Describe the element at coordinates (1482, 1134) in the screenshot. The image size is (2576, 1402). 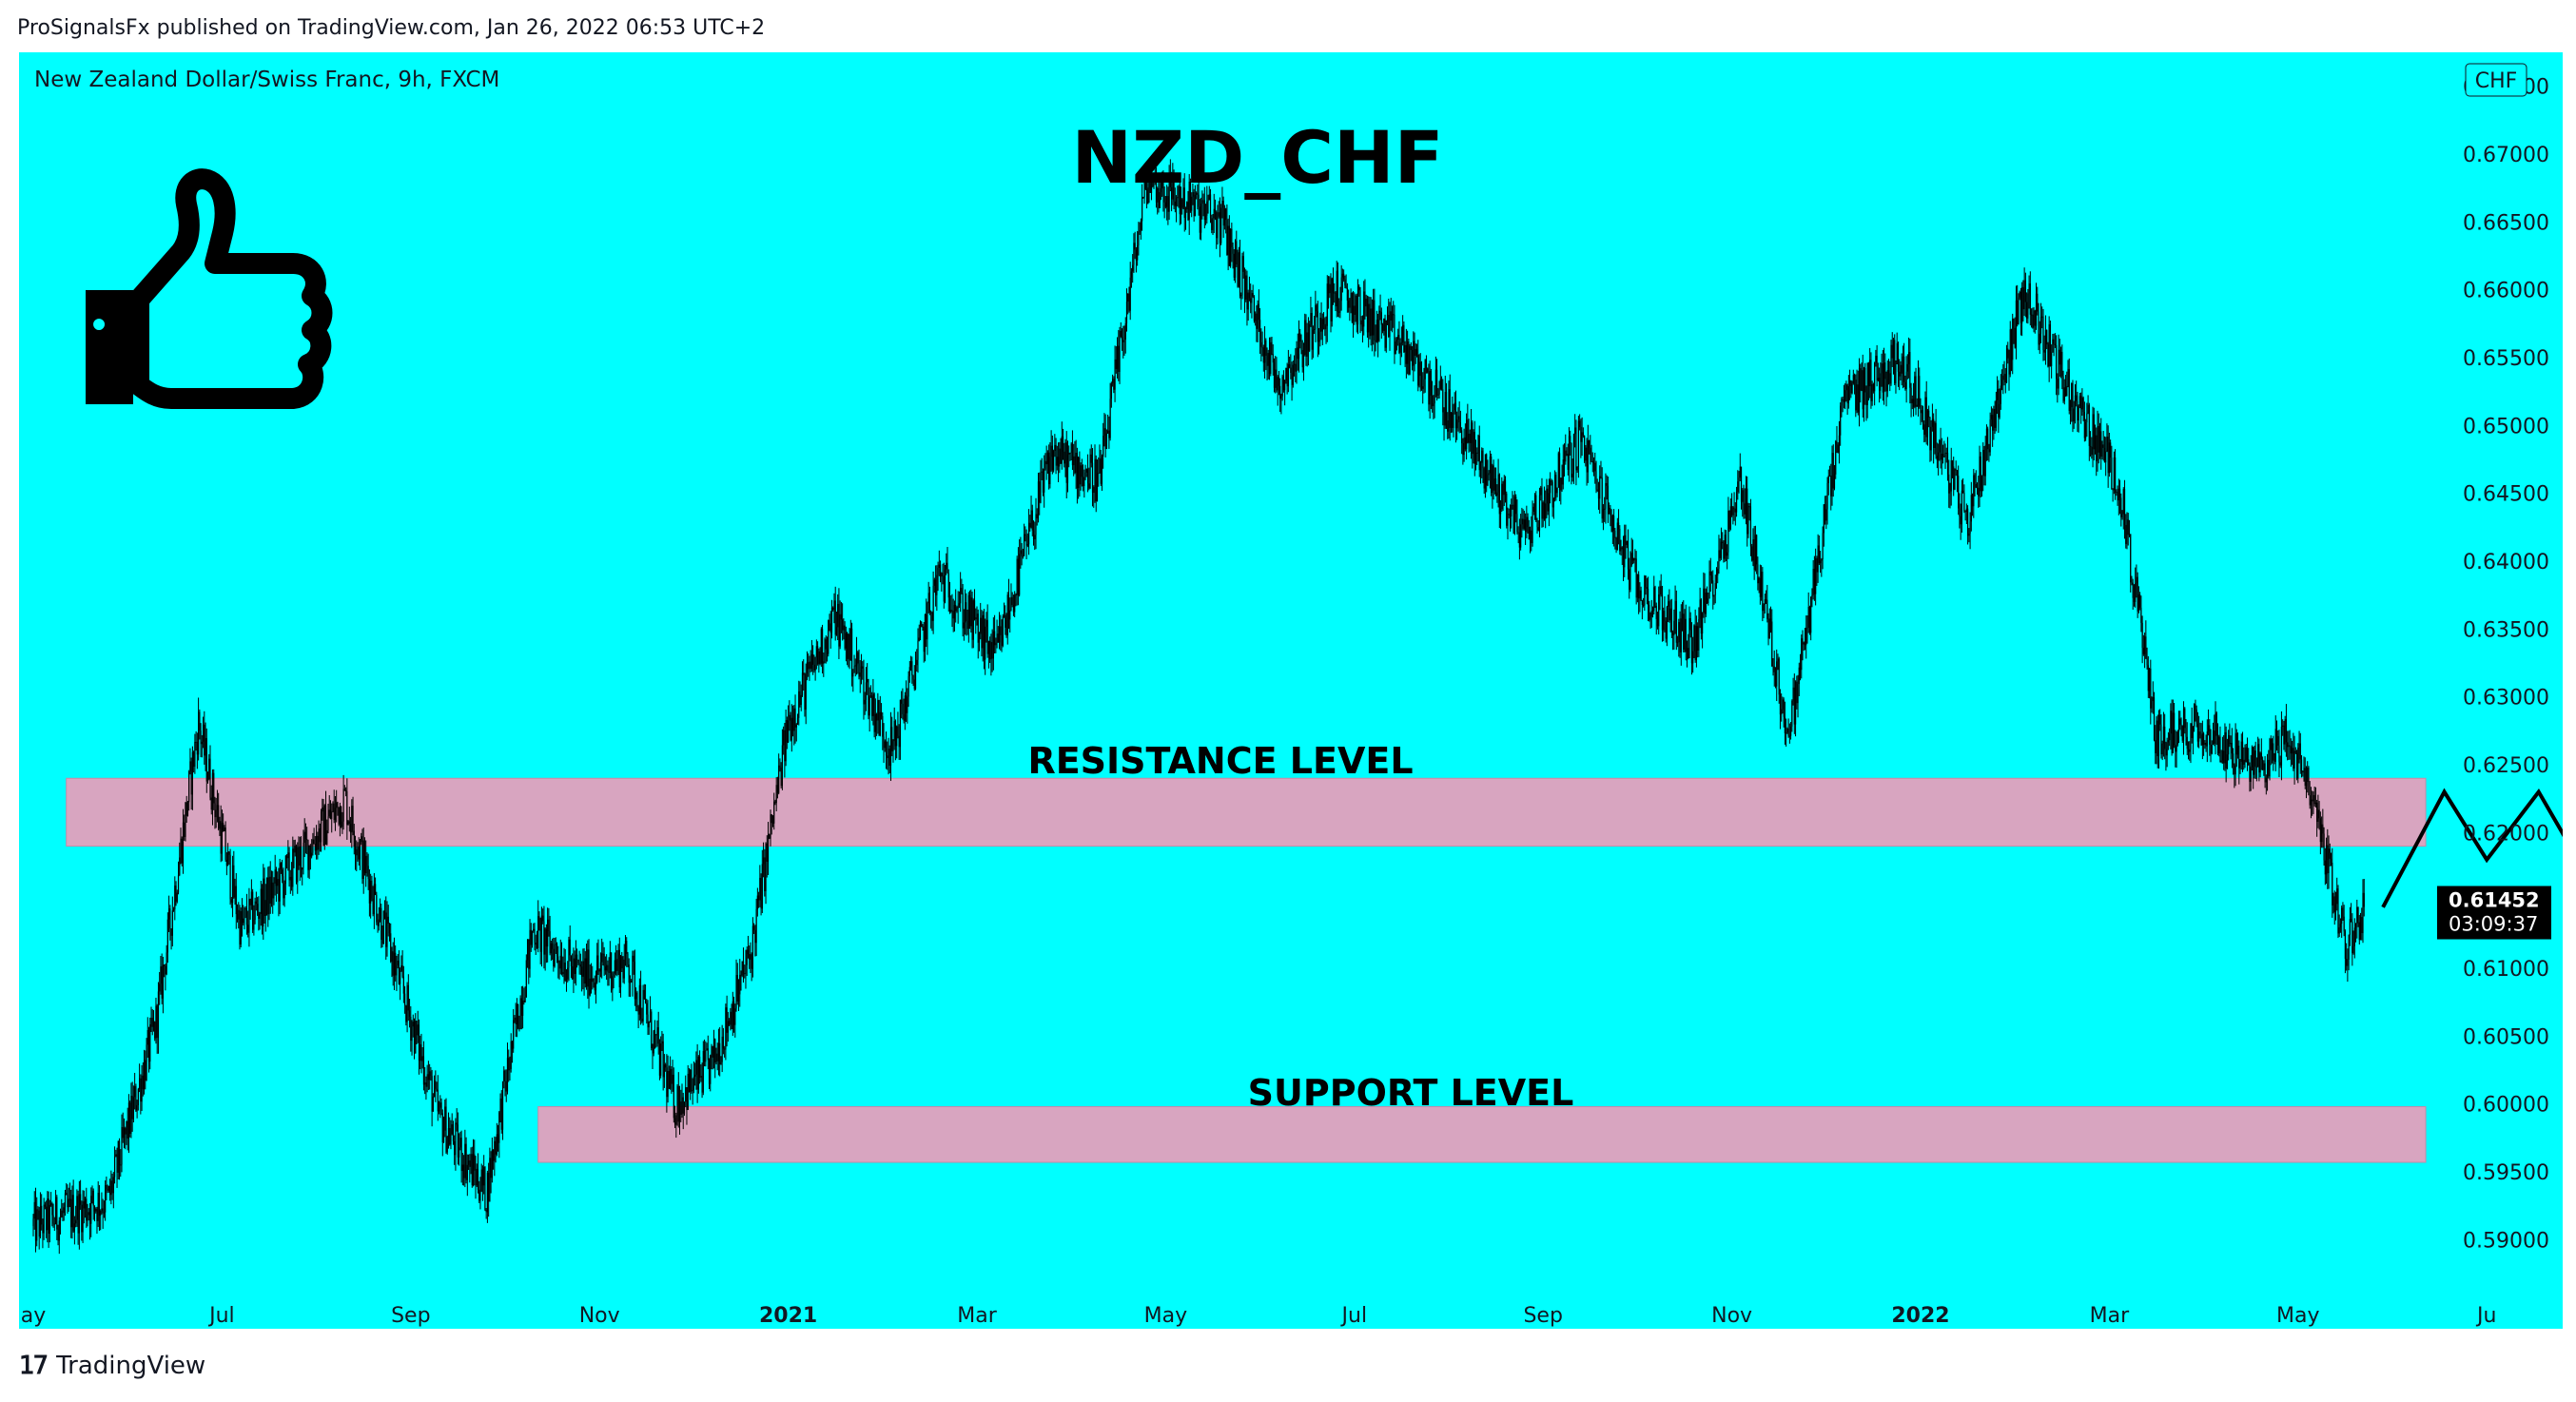
I see `support-zone` at that location.